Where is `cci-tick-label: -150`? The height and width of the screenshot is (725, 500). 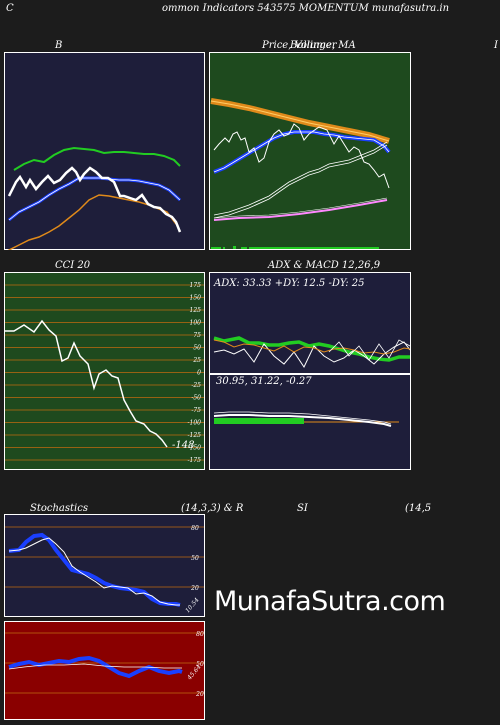
cci-tick-label: -150 is located at coordinates (195, 448).